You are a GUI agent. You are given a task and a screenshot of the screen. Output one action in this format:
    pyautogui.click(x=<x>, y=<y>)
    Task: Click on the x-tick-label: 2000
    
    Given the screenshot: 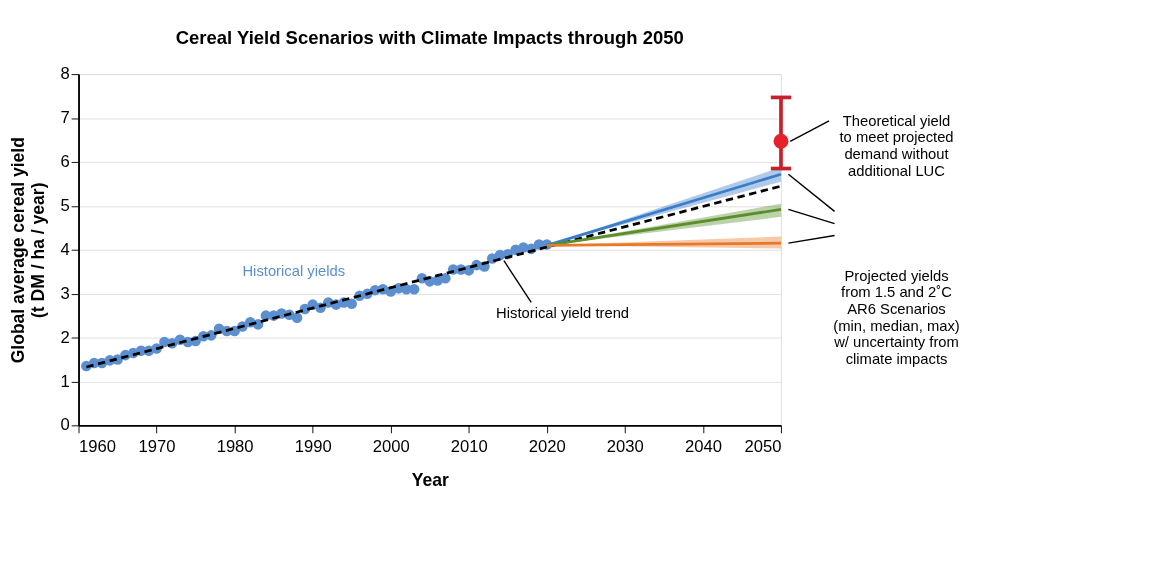 What is the action you would take?
    pyautogui.click(x=391, y=446)
    